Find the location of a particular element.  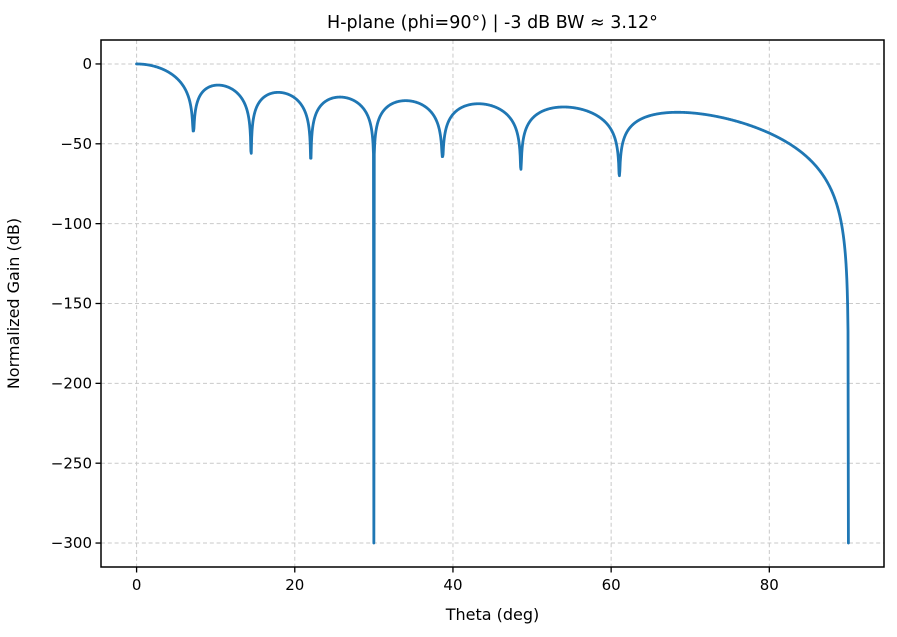

y-tick-label: −100 is located at coordinates (71, 224).